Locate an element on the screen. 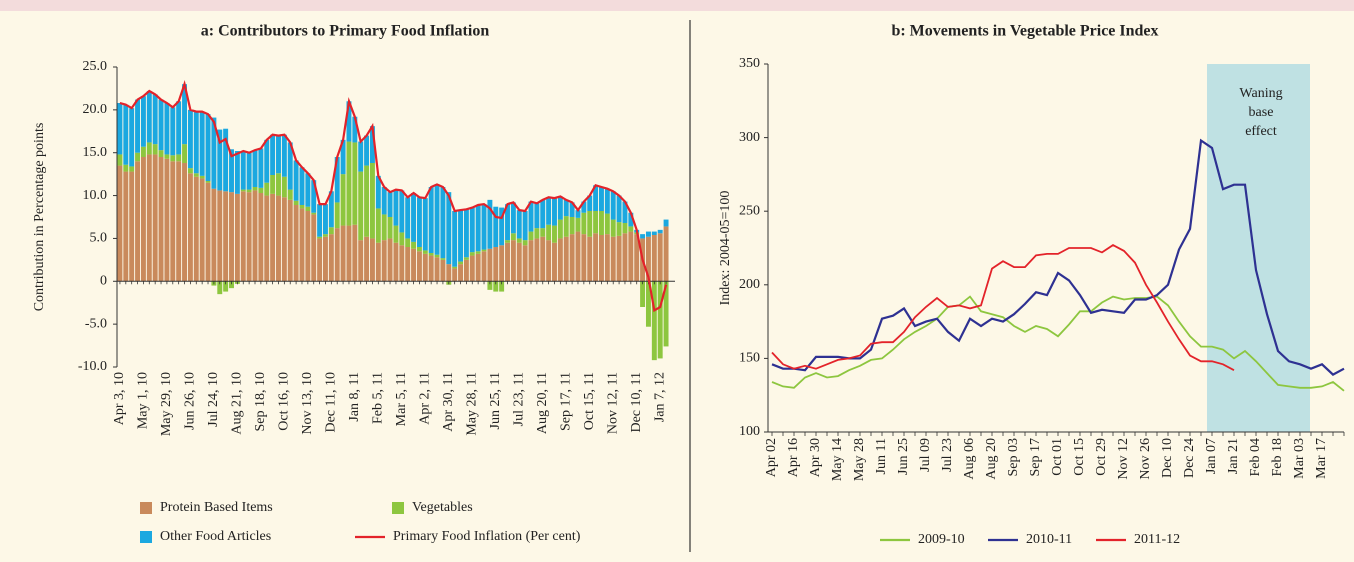 Image resolution: width=1354 pixels, height=562 pixels. y-tick-label: 5.0 is located at coordinates (99, 238).